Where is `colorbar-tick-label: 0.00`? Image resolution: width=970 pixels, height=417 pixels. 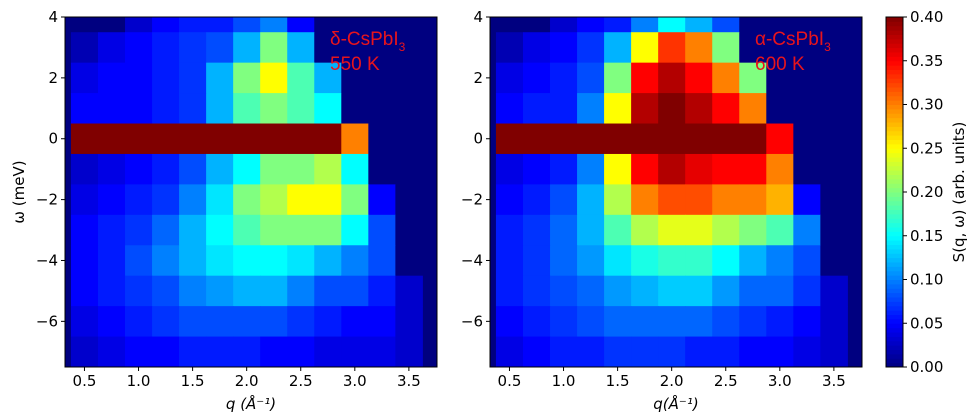
colorbar-tick-label: 0.00 is located at coordinates (926, 367).